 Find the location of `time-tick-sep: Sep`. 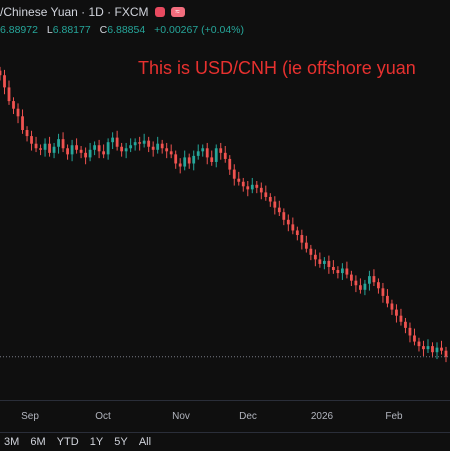

time-tick-sep: Sep is located at coordinates (30, 416).